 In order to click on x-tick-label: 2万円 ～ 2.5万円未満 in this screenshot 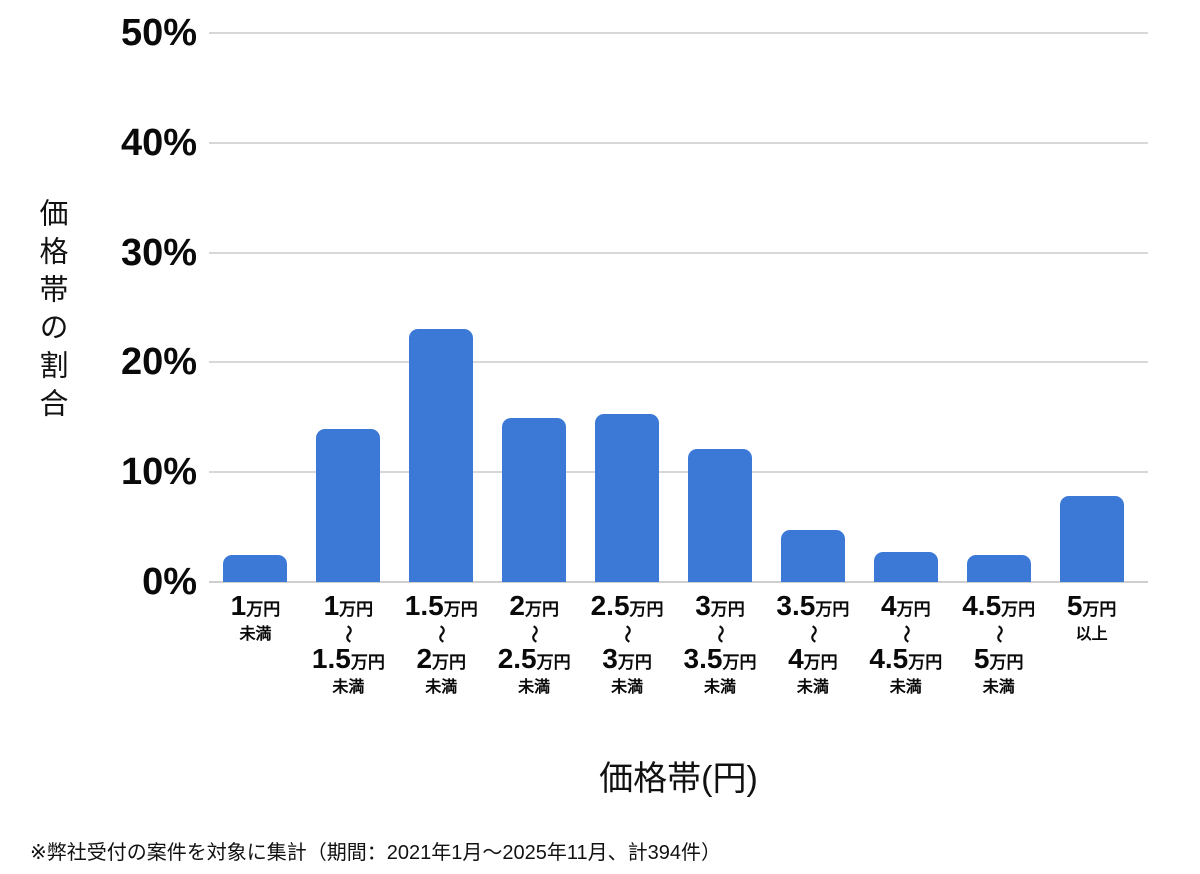, I will do `click(534, 645)`.